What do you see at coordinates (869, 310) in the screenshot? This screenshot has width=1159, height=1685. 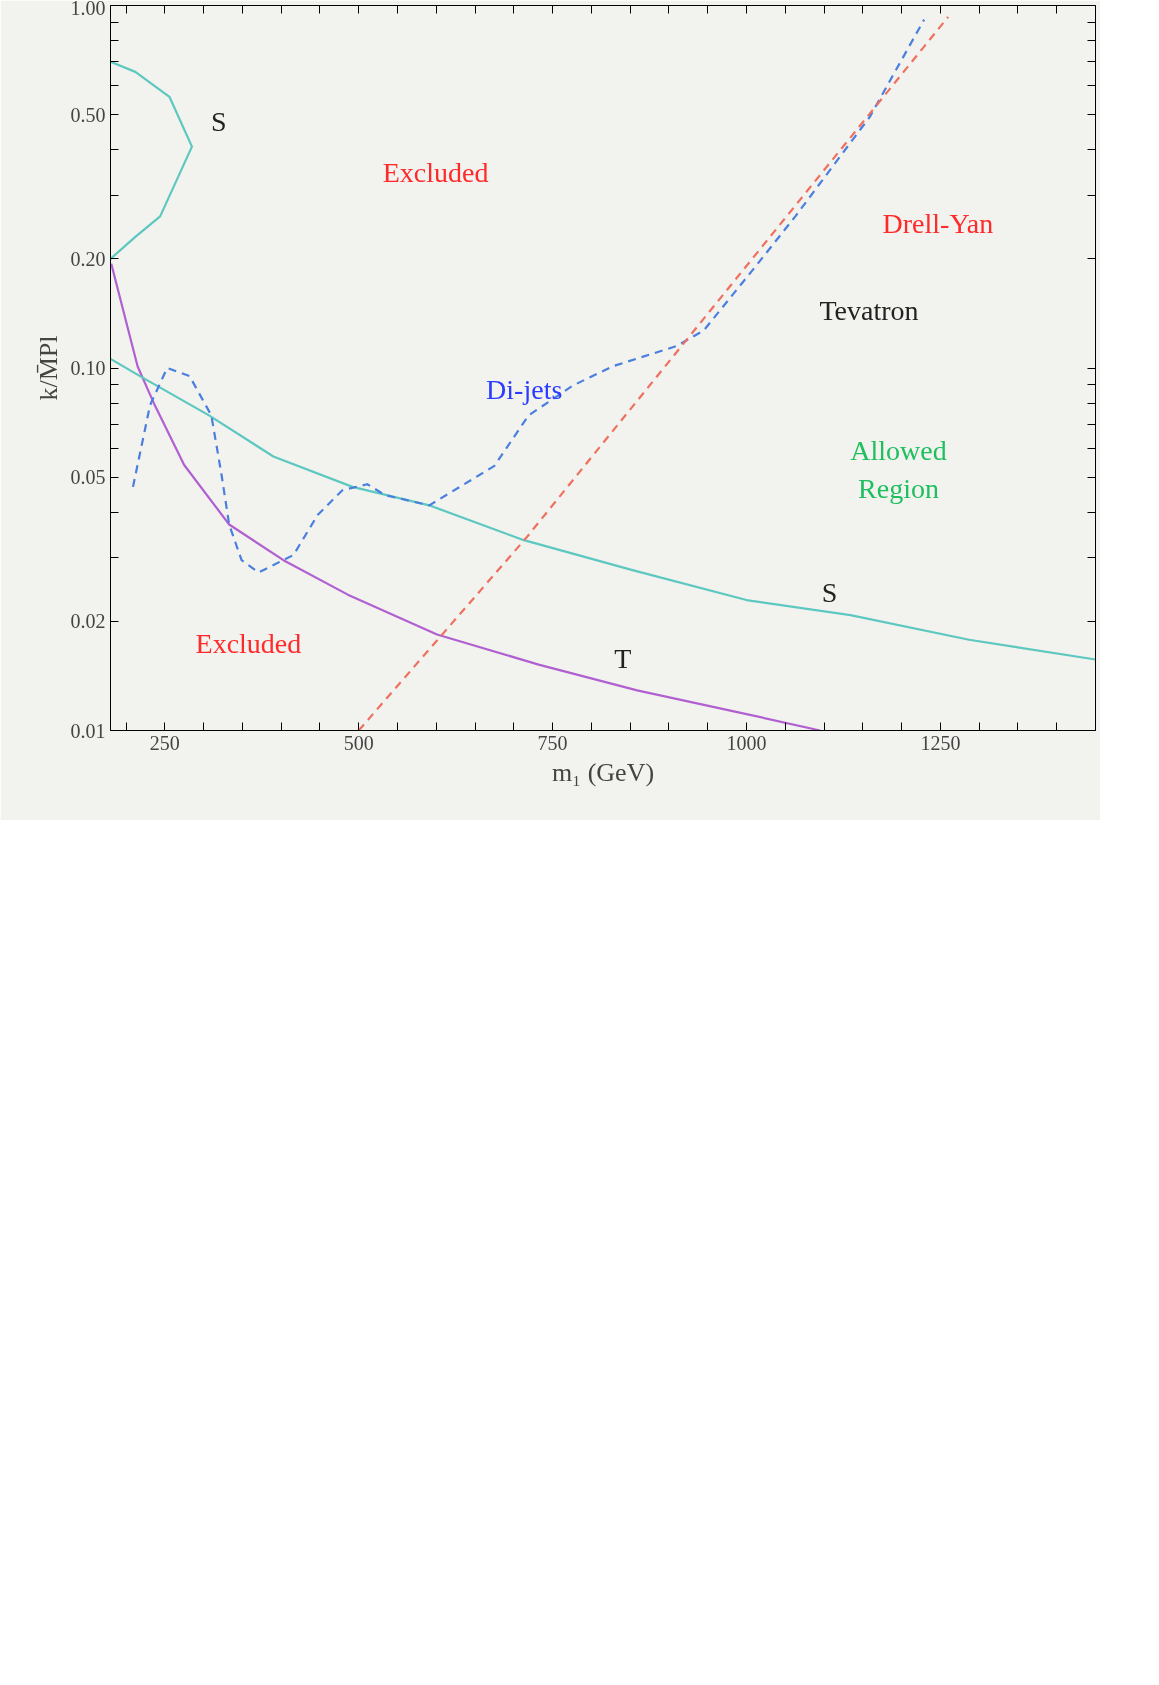 I see `annotation: Tevatron` at bounding box center [869, 310].